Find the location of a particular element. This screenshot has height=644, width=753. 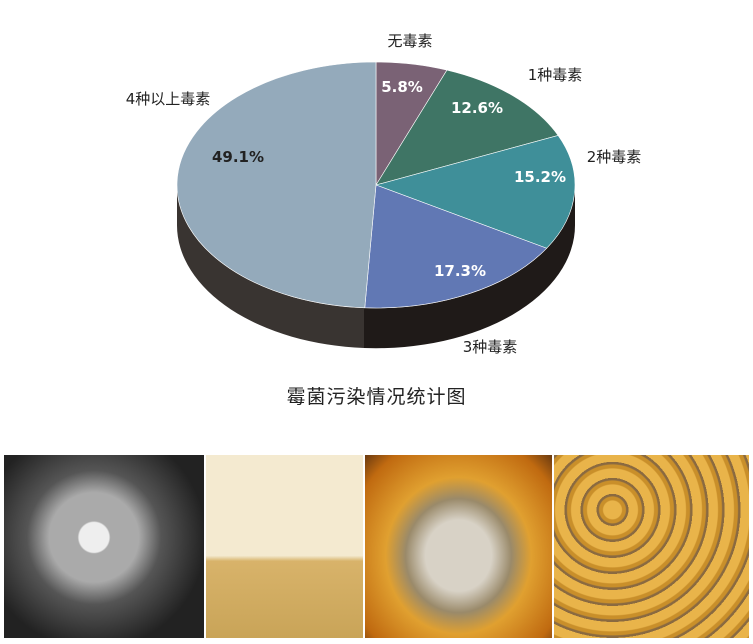

slice-category-label: 2种毒素 is located at coordinates (614, 157).